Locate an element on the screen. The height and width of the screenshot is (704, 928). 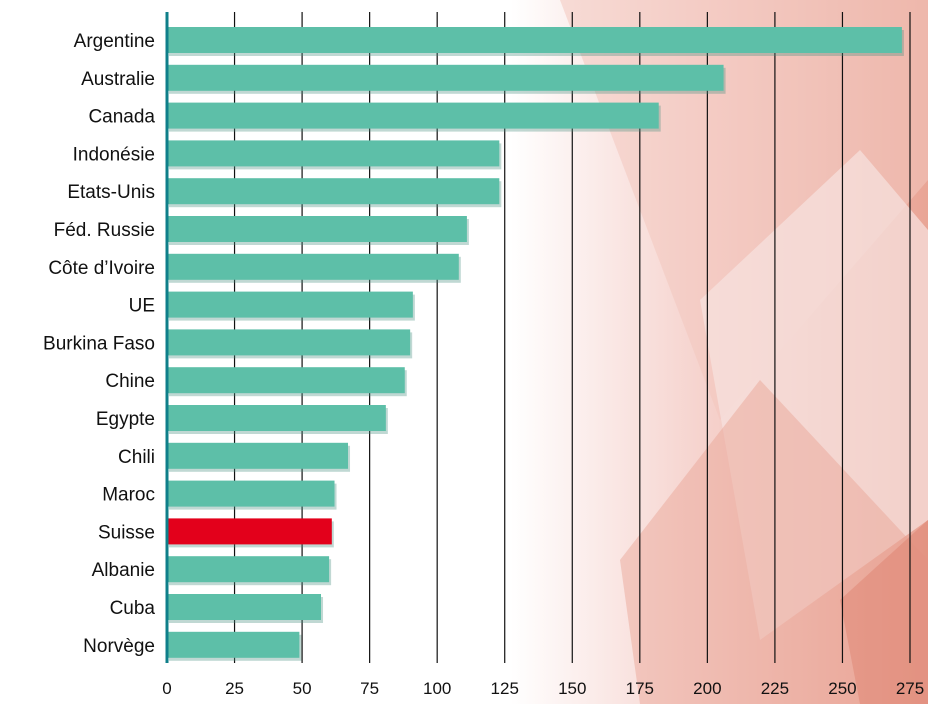
x-tick-label: 25 is located at coordinates (234, 688).